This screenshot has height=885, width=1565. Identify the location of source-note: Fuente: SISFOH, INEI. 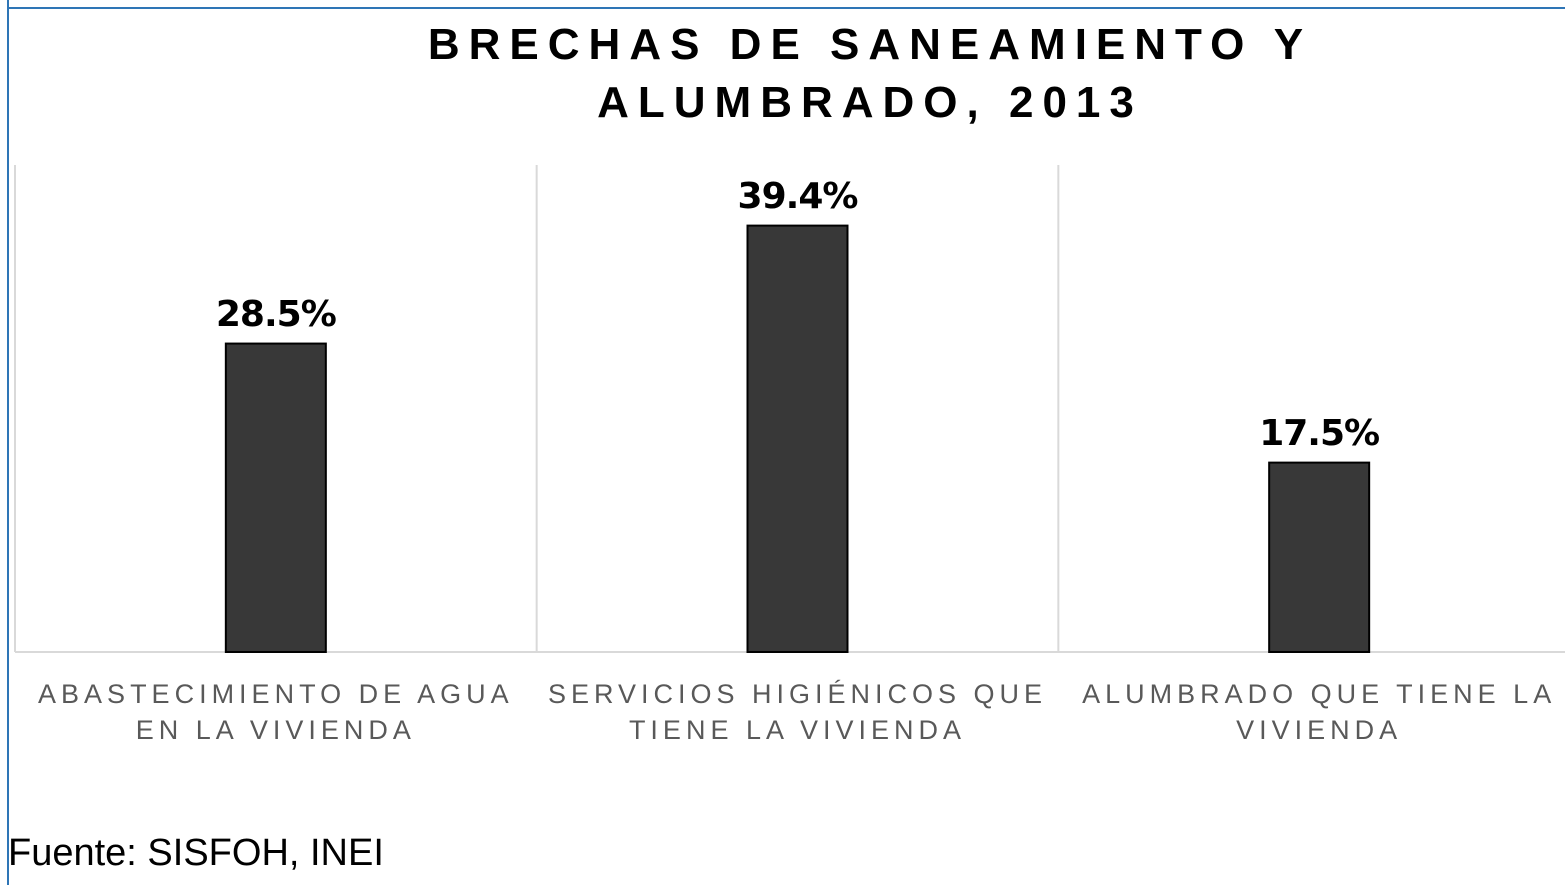
(196, 853).